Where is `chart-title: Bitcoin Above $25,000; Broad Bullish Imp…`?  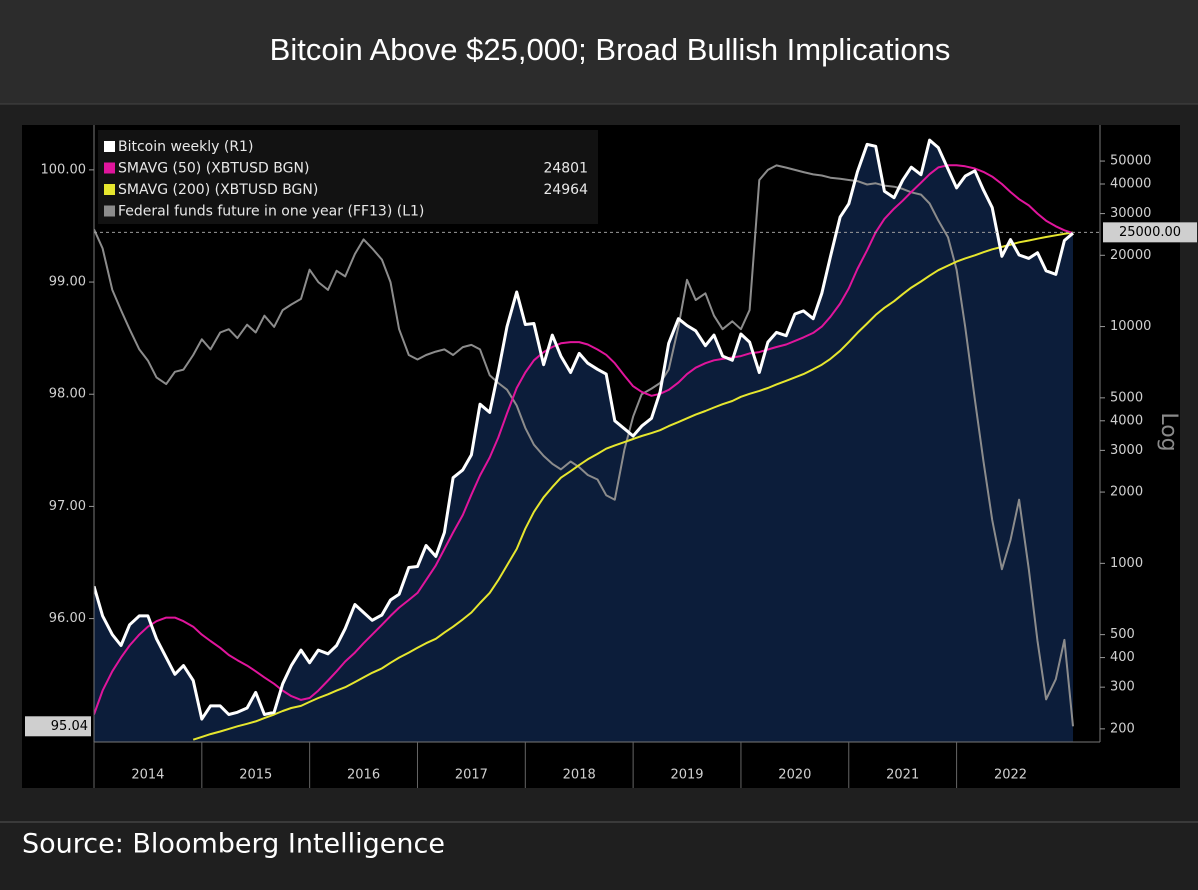
chart-title: Bitcoin Above $25,000; Broad Bullish Imp… is located at coordinates (610, 49).